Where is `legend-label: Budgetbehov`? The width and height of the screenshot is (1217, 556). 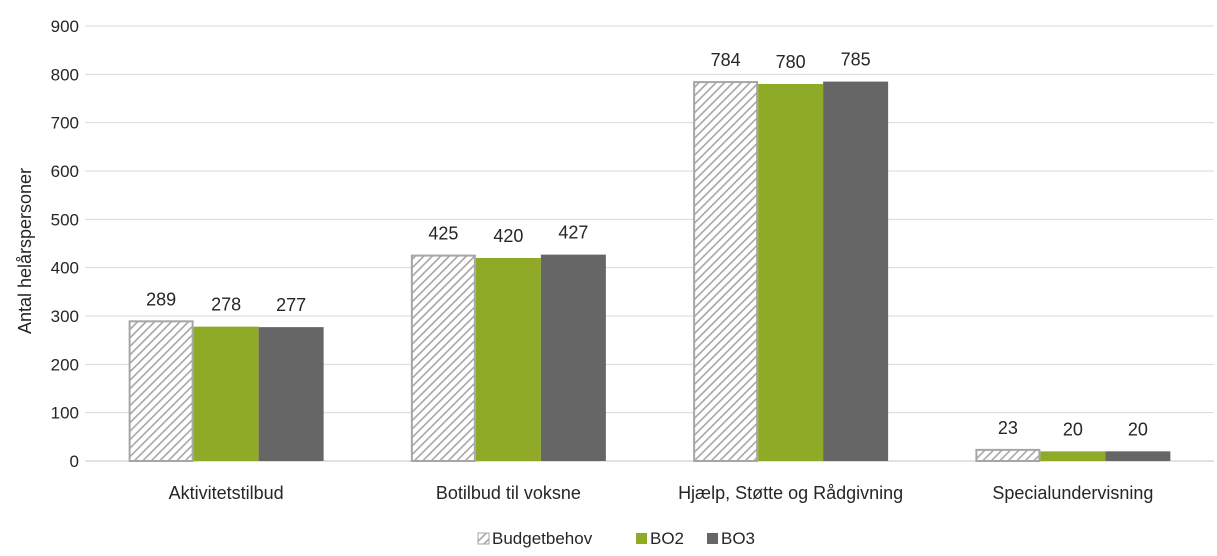
legend-label: Budgetbehov is located at coordinates (542, 538).